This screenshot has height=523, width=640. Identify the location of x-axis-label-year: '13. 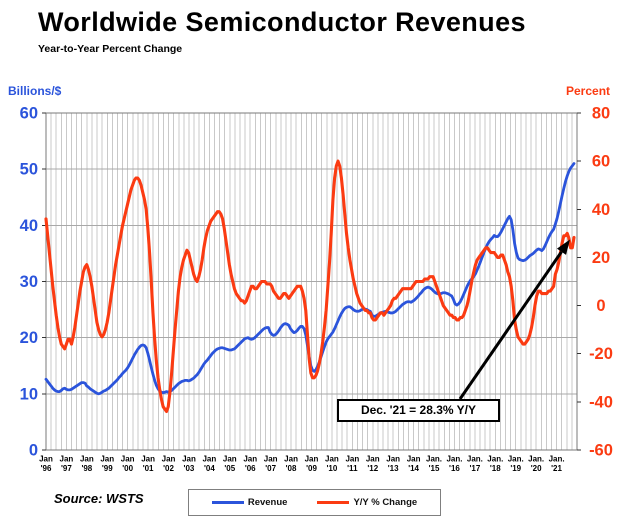
(393, 468).